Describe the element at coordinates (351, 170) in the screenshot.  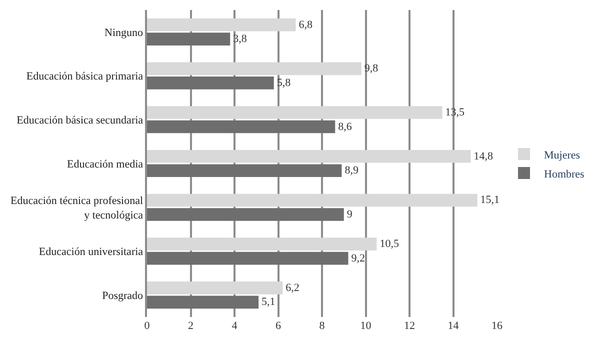
I see `data-label: 8,9` at that location.